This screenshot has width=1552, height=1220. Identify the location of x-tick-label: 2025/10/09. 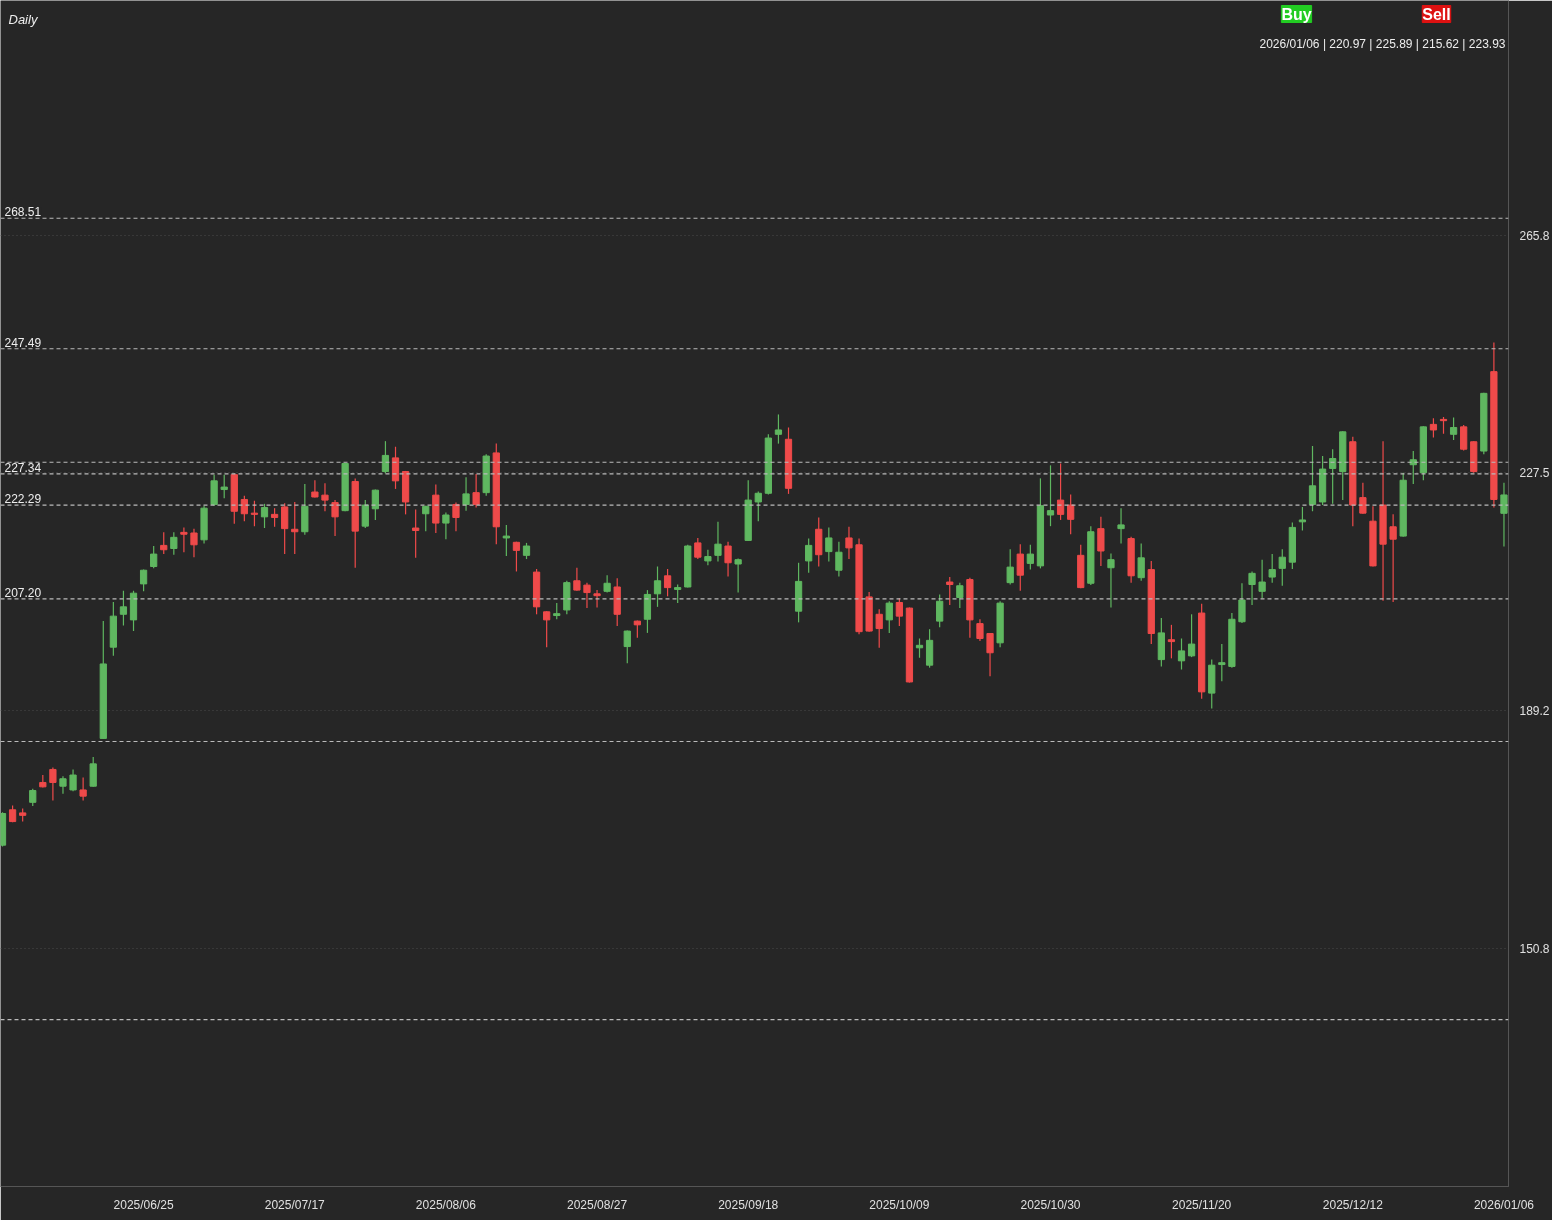
(899, 1204).